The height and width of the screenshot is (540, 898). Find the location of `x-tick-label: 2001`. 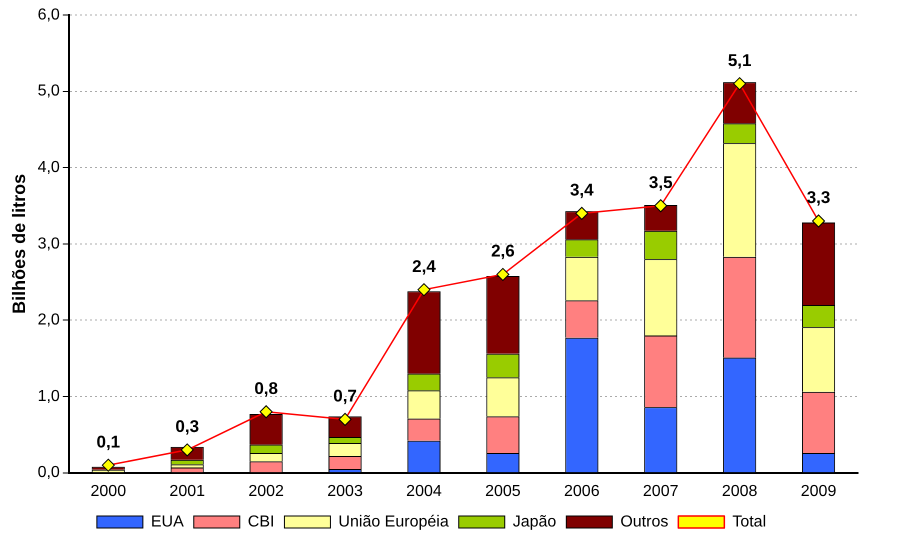

x-tick-label: 2001 is located at coordinates (187, 491).